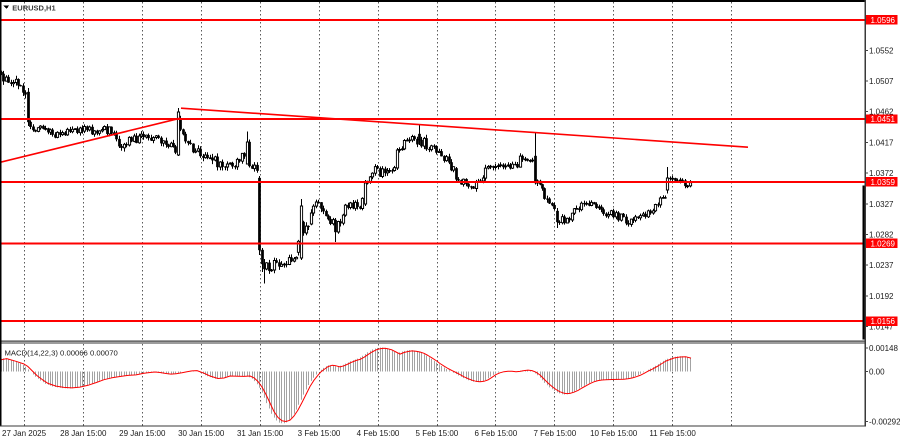  What do you see at coordinates (881, 81) in the screenshot?
I see `svg-text: 1.0507` at bounding box center [881, 81].